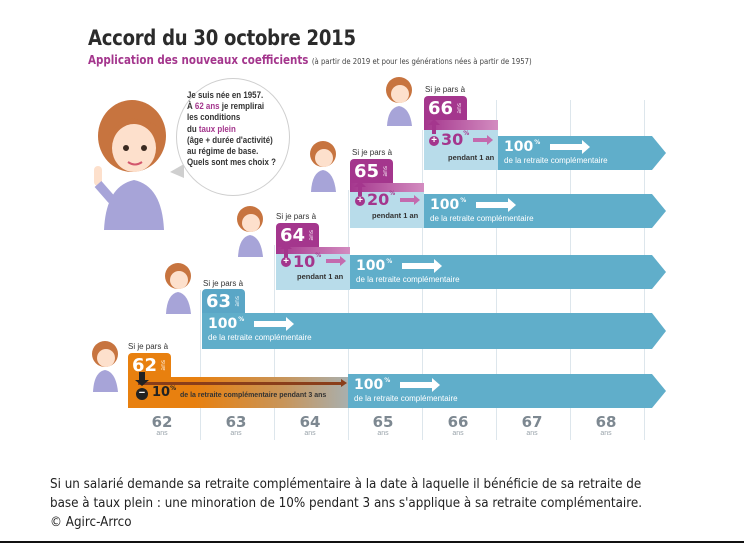 This screenshot has width=744, height=546. Describe the element at coordinates (296, 216) in the screenshot. I see `row-64-intro: Si je pars à` at that location.